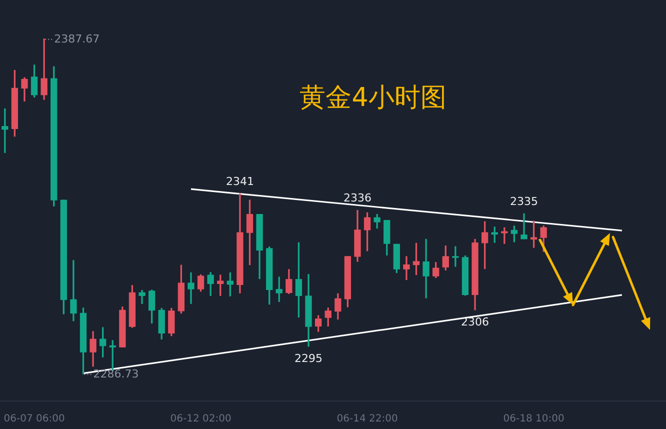  Describe the element at coordinates (533, 419) in the screenshot. I see `x-tick-label: 06-18 10:00` at that location.